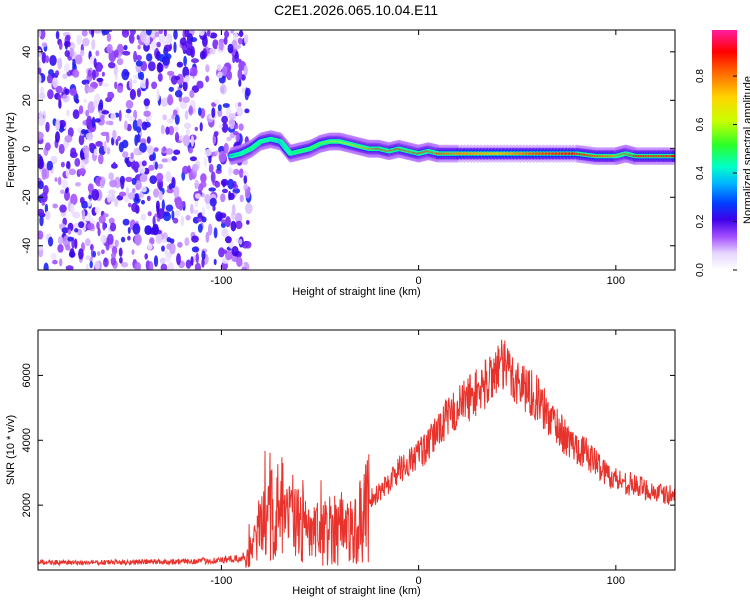 The height and width of the screenshot is (600, 750). I want to click on colorbar-tick-label: 0.0, so click(700, 270).